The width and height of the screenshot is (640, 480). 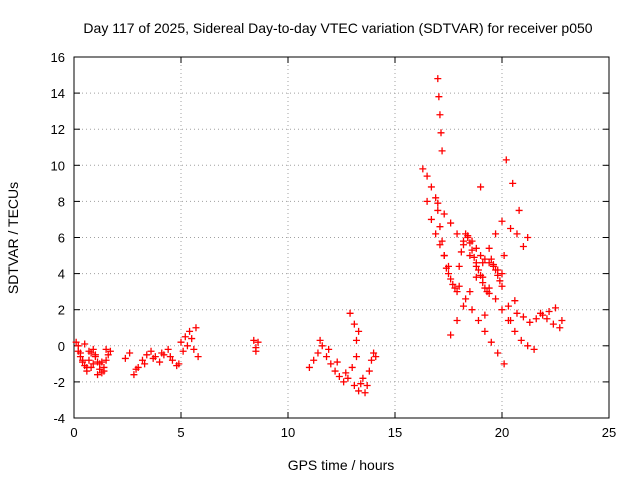 I want to click on x-axis-label: GPS time / hours, so click(x=341, y=465).